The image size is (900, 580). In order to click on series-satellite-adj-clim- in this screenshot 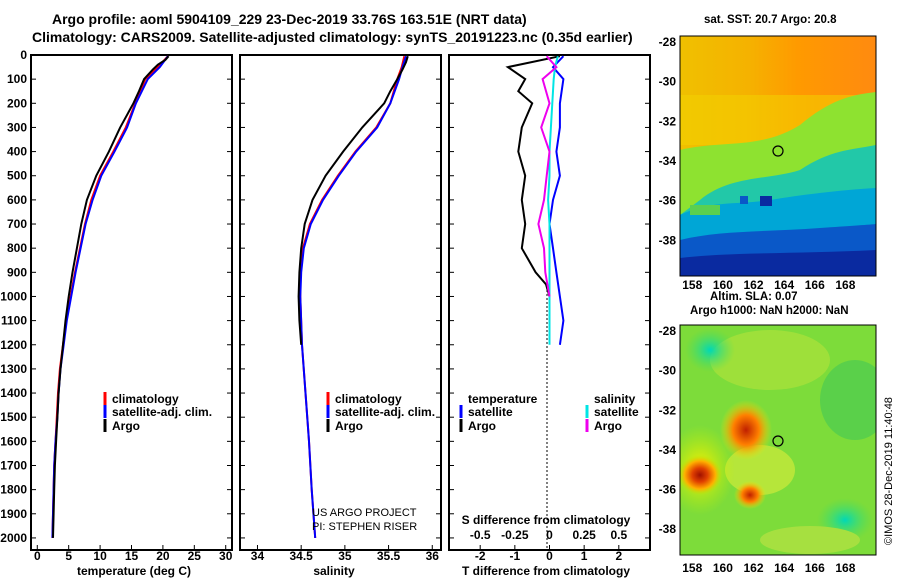, I will do `click(353, 296)`.